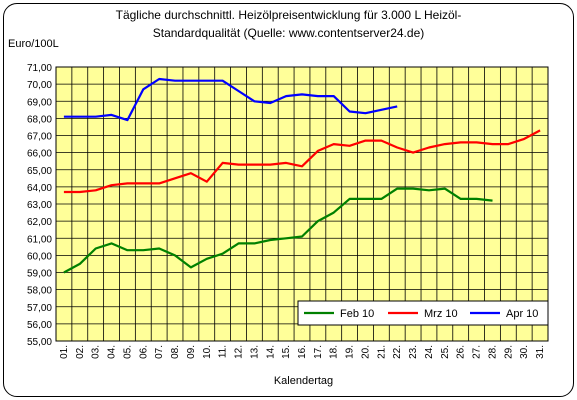 This screenshot has width=577, height=400. Describe the element at coordinates (254, 352) in the screenshot. I see `x-tick-label: 13.` at that location.